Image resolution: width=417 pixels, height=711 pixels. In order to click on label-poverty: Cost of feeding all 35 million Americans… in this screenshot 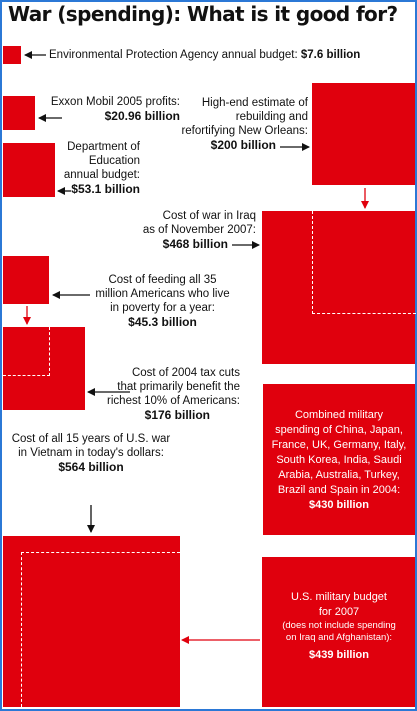, I will do `click(162, 301)`.